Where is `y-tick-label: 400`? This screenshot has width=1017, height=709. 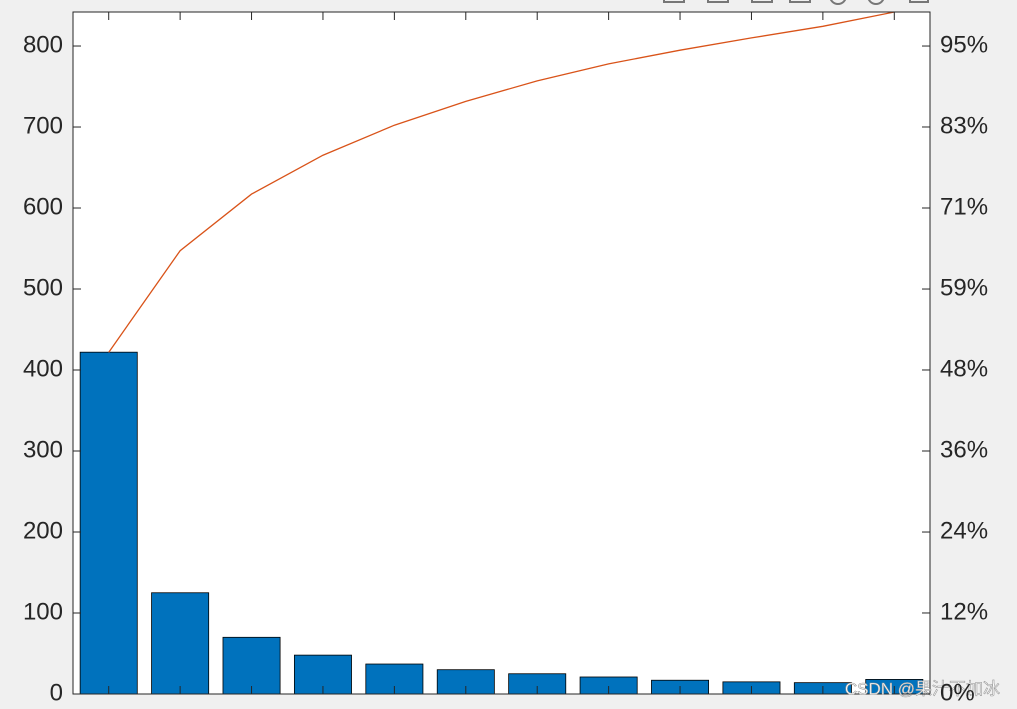 y-tick-label: 400 is located at coordinates (43, 368).